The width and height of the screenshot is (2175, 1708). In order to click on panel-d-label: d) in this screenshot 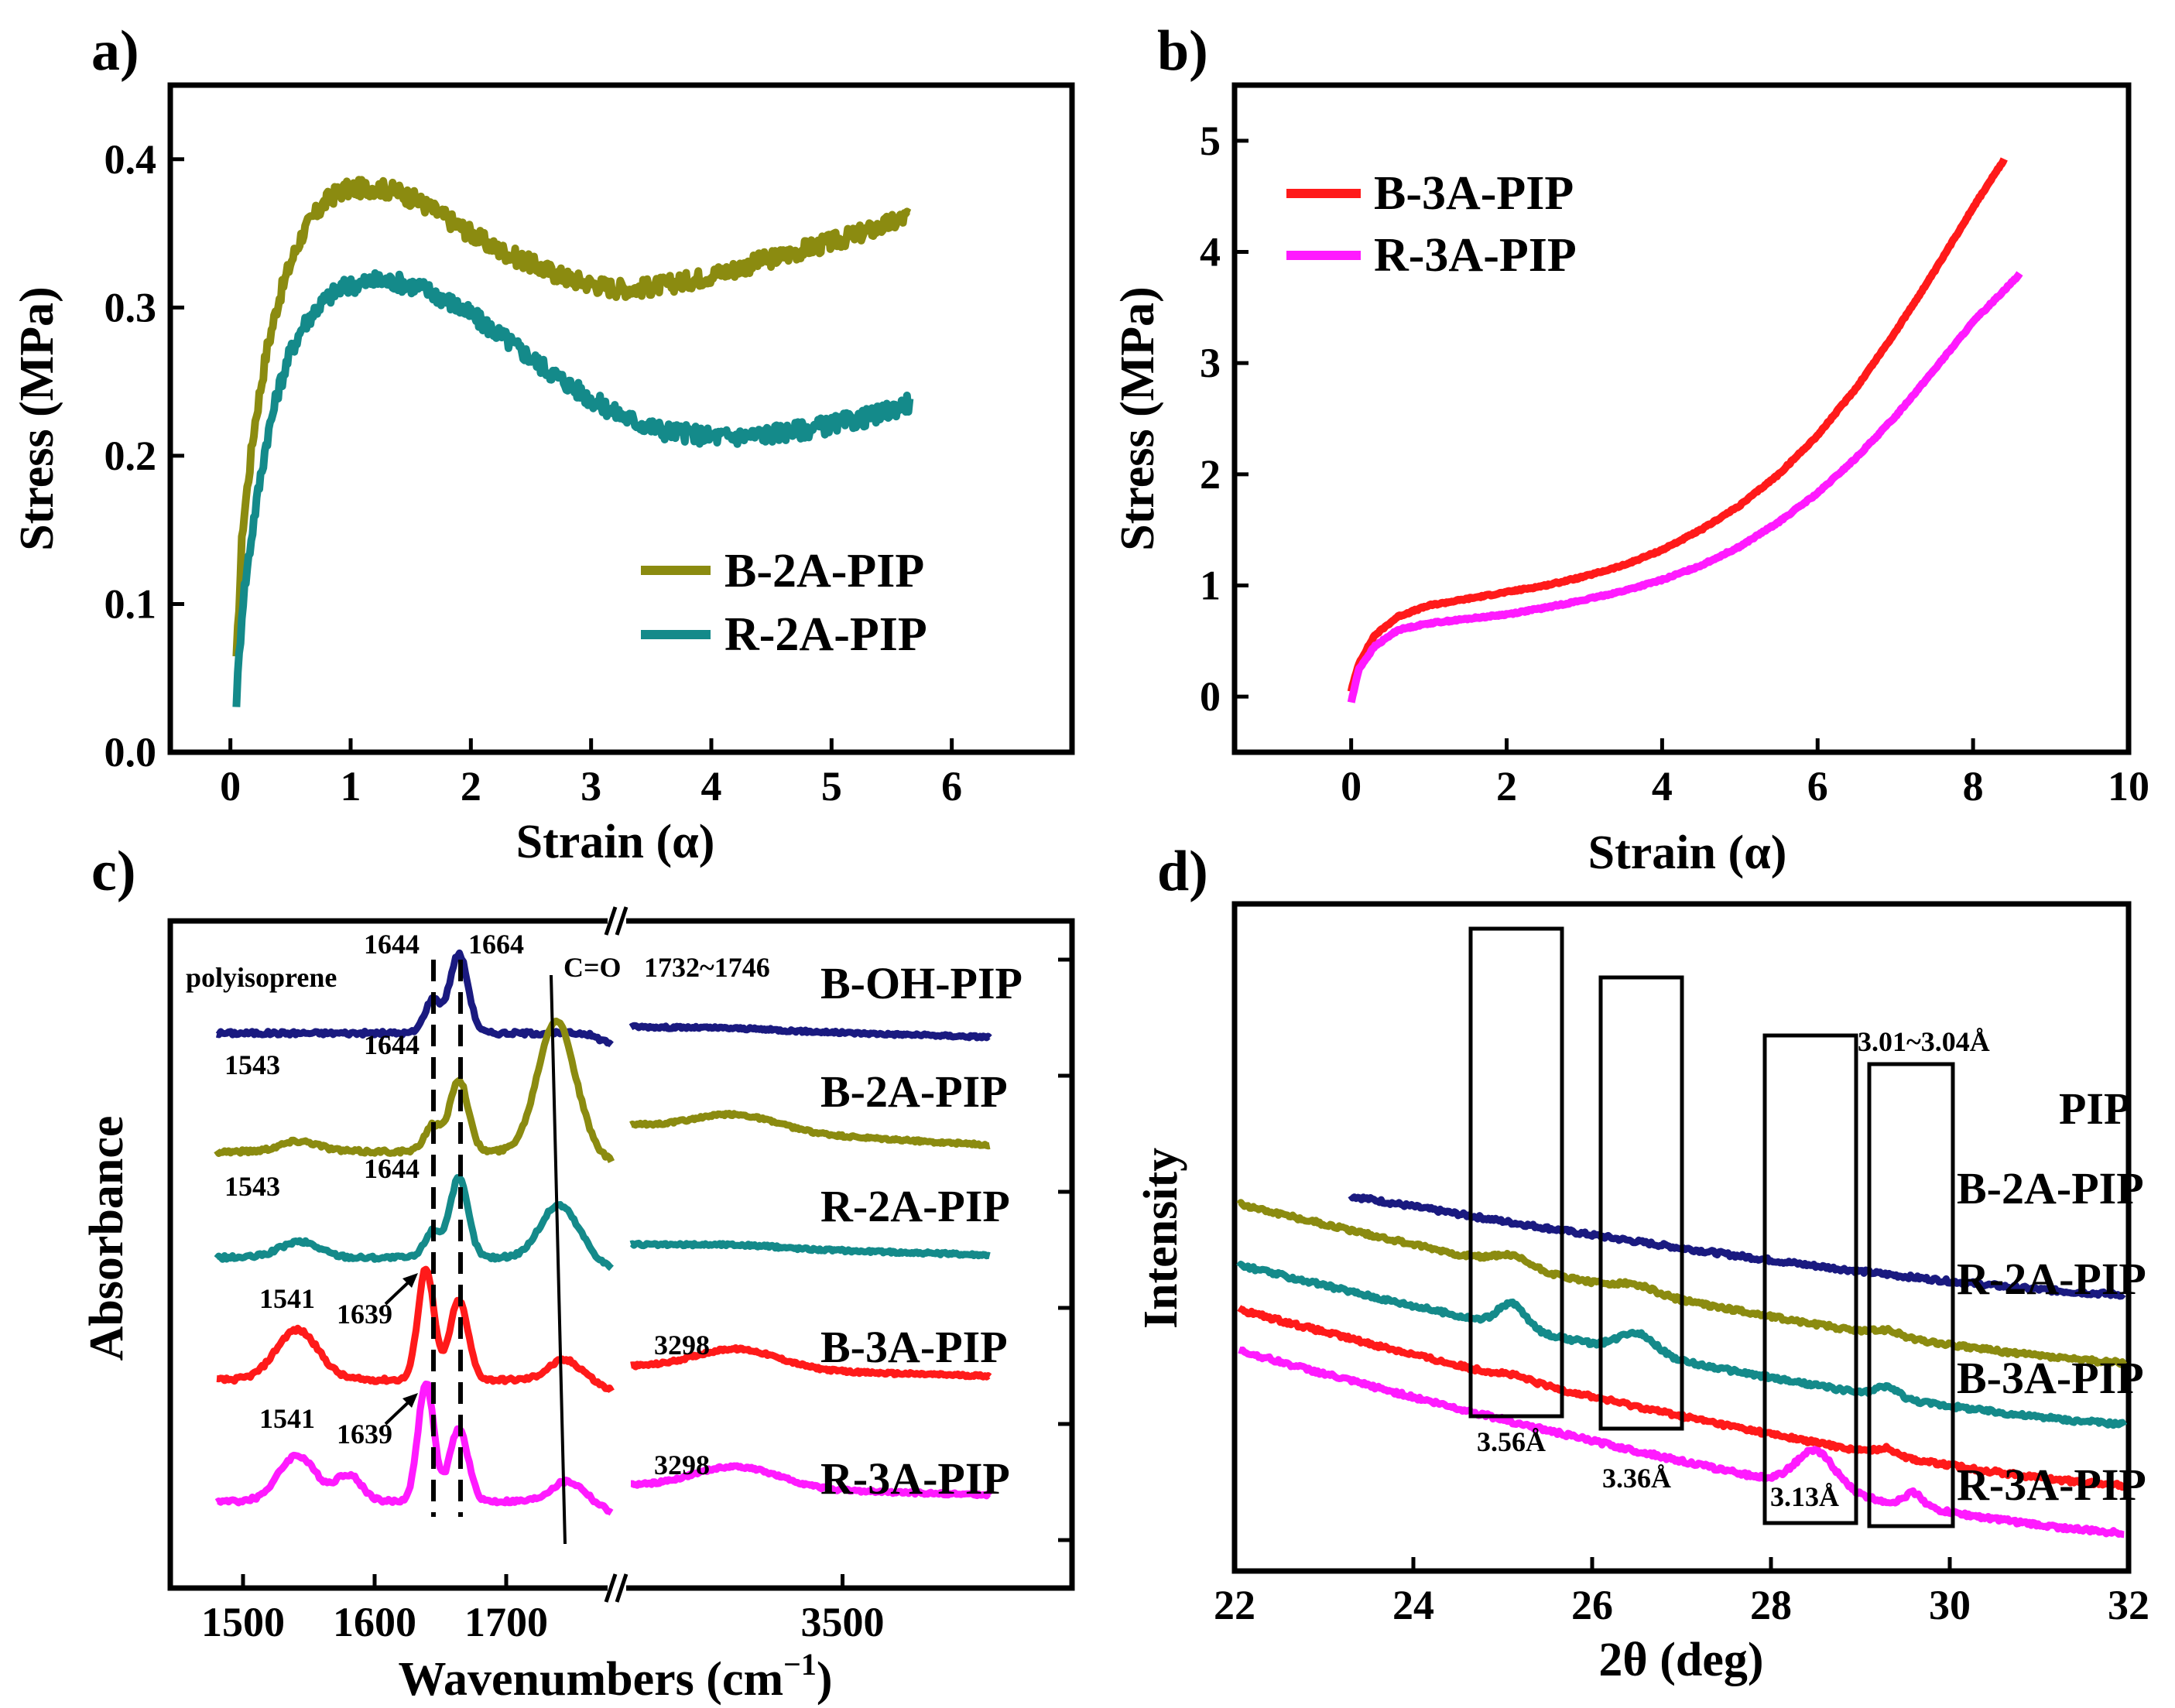, I will do `click(1182, 872)`.